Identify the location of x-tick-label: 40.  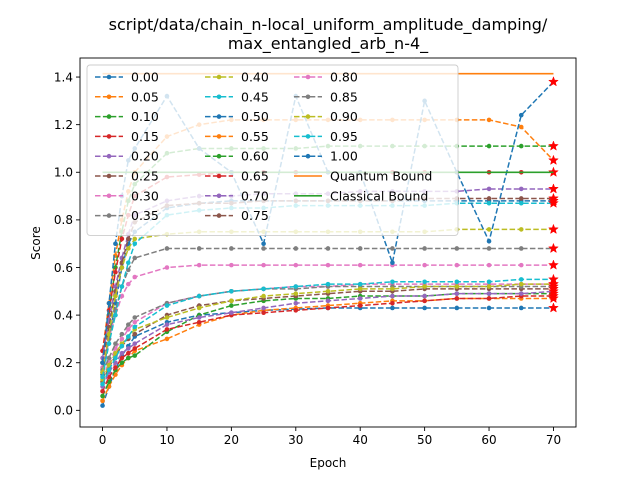
(360, 440).